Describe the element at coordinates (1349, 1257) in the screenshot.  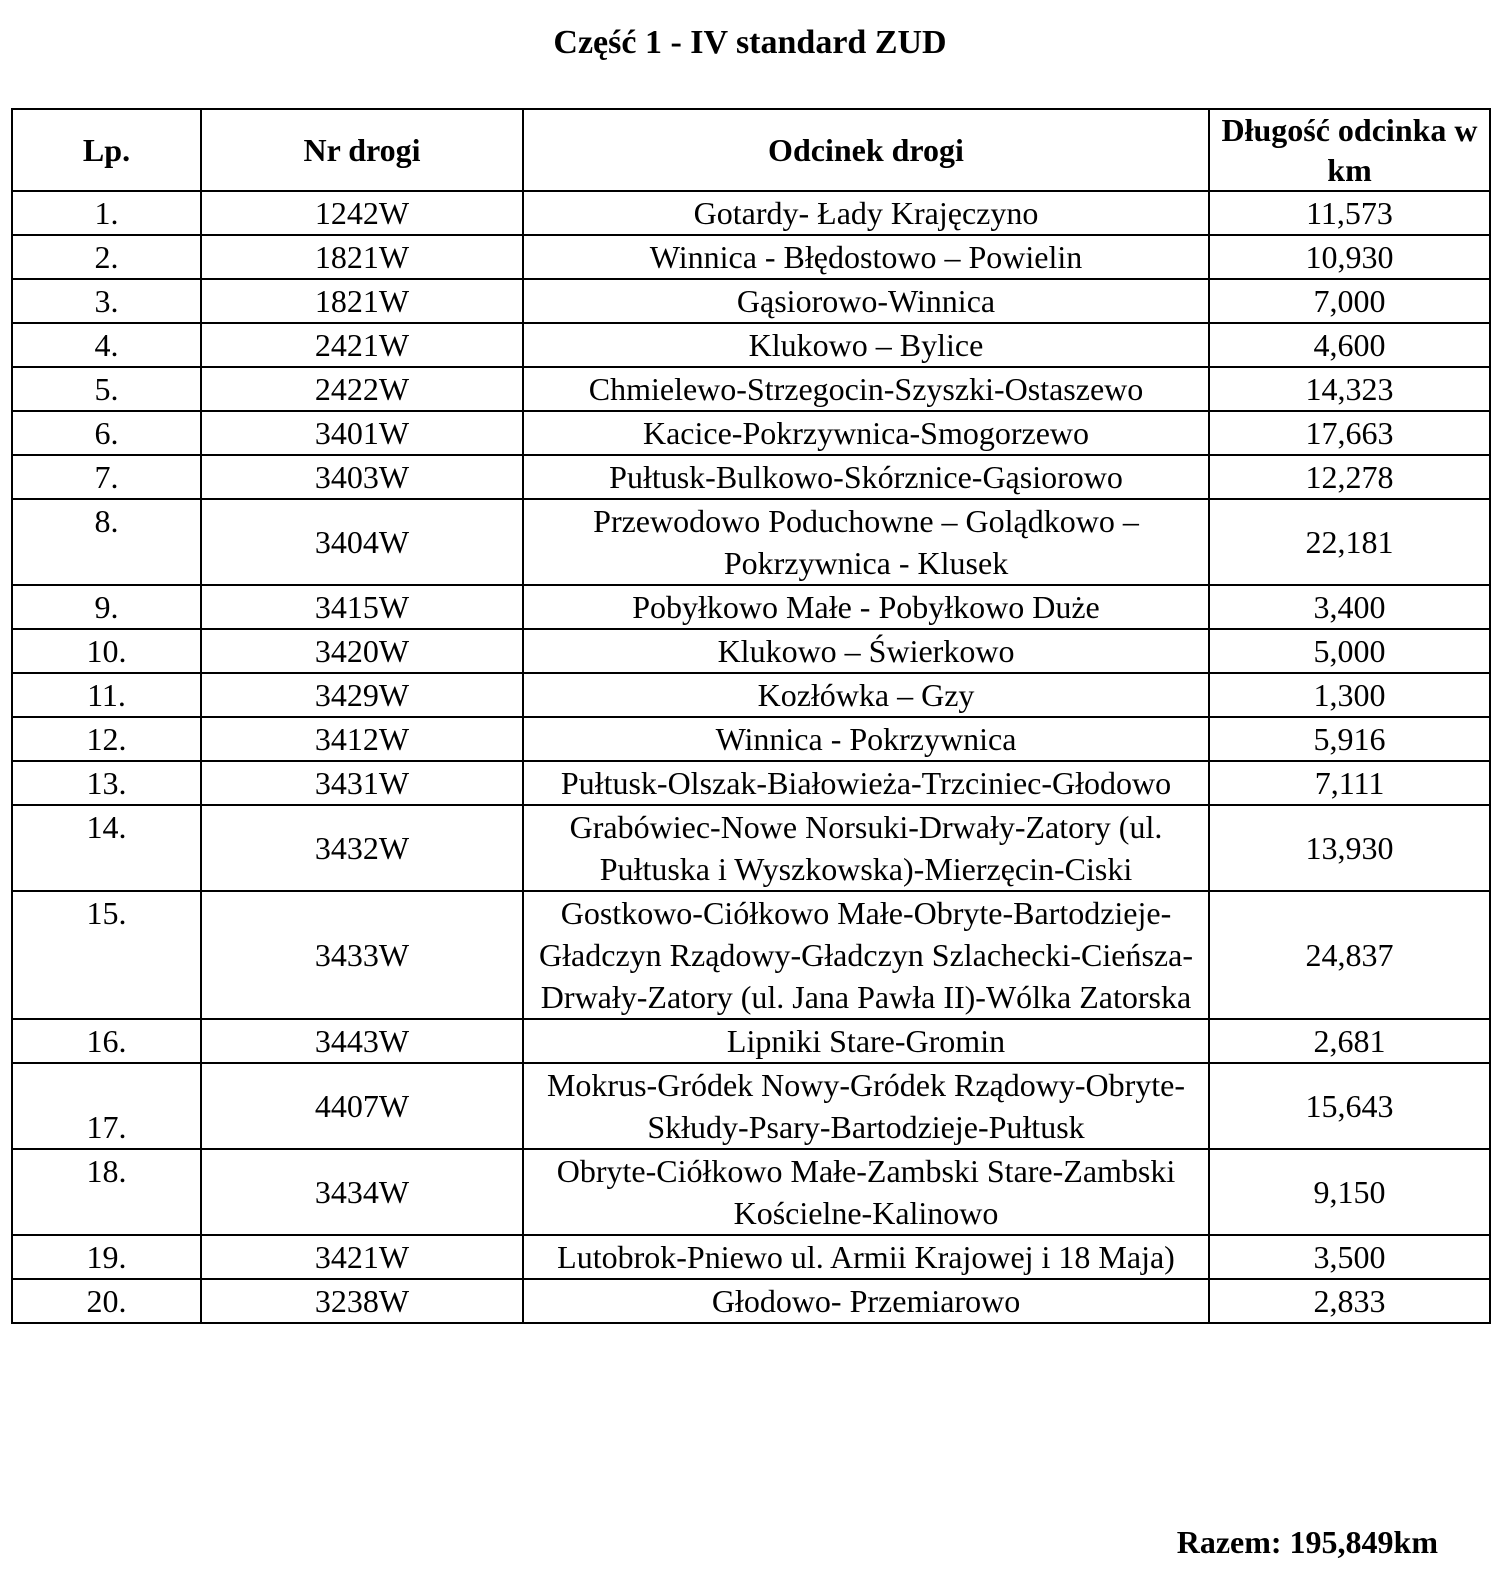
I see `cell-dlugosc: 3,500` at that location.